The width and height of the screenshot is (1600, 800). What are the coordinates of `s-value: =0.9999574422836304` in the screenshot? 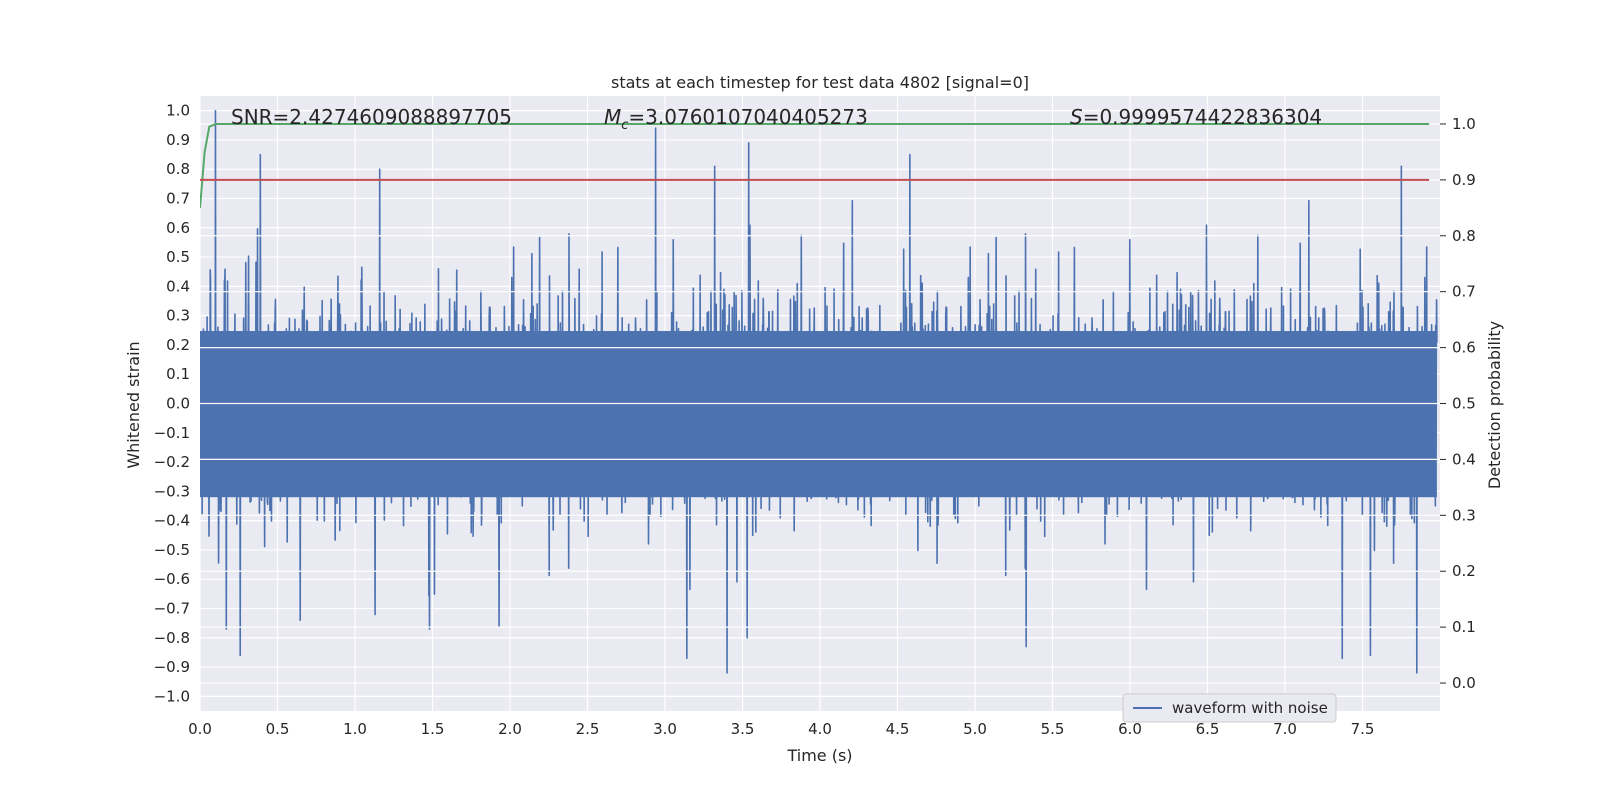 It's located at (1202, 117).